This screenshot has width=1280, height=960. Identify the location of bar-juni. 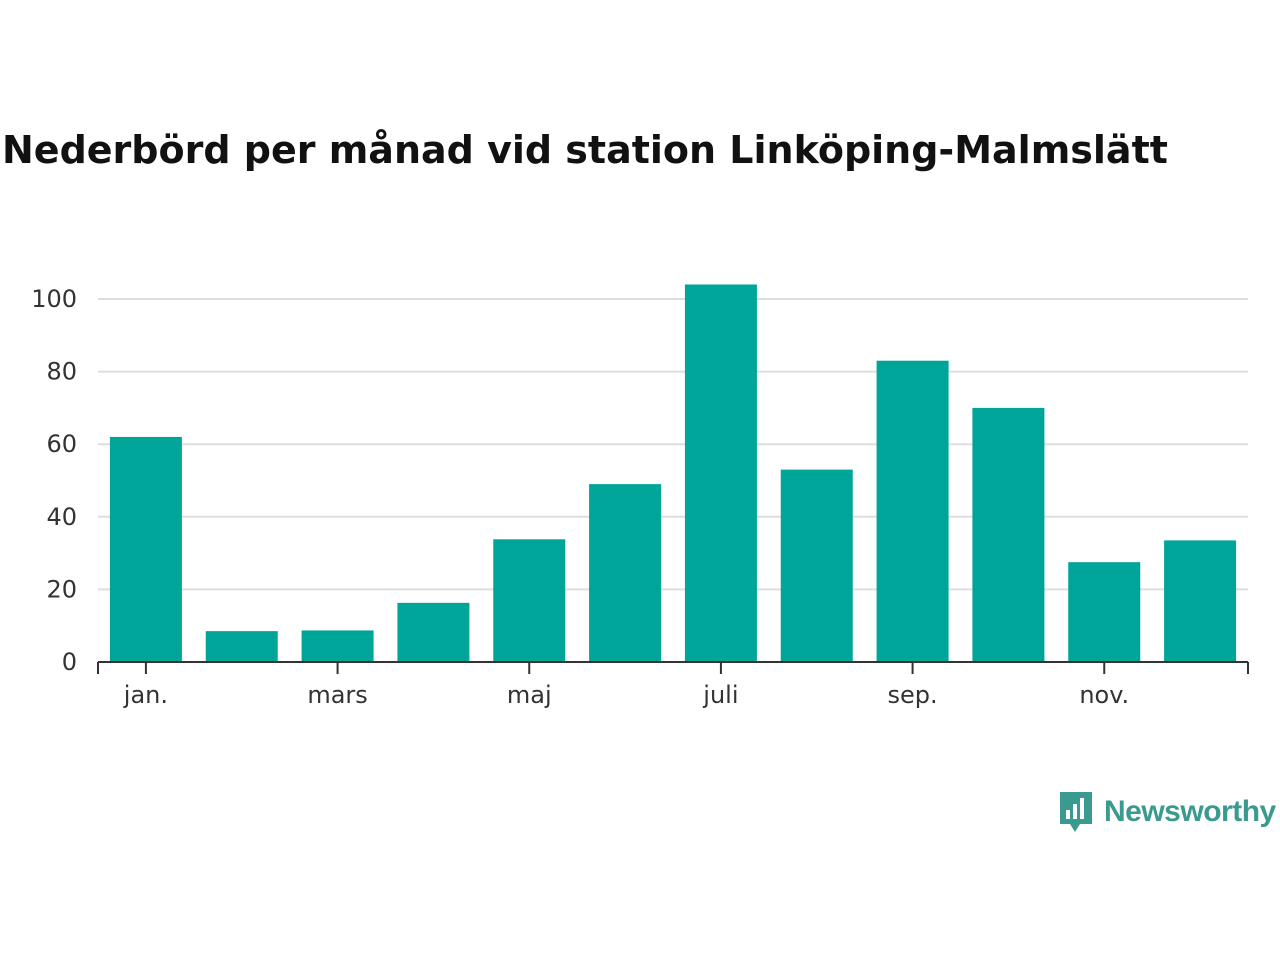
(625, 573).